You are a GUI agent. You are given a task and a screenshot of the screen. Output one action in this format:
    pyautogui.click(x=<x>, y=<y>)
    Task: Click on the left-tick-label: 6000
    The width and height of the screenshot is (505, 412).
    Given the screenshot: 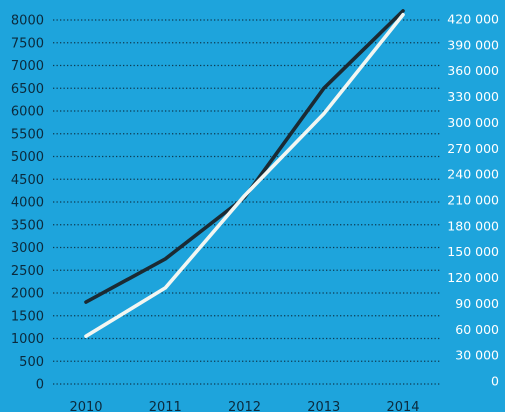 What is the action you would take?
    pyautogui.click(x=27, y=112)
    